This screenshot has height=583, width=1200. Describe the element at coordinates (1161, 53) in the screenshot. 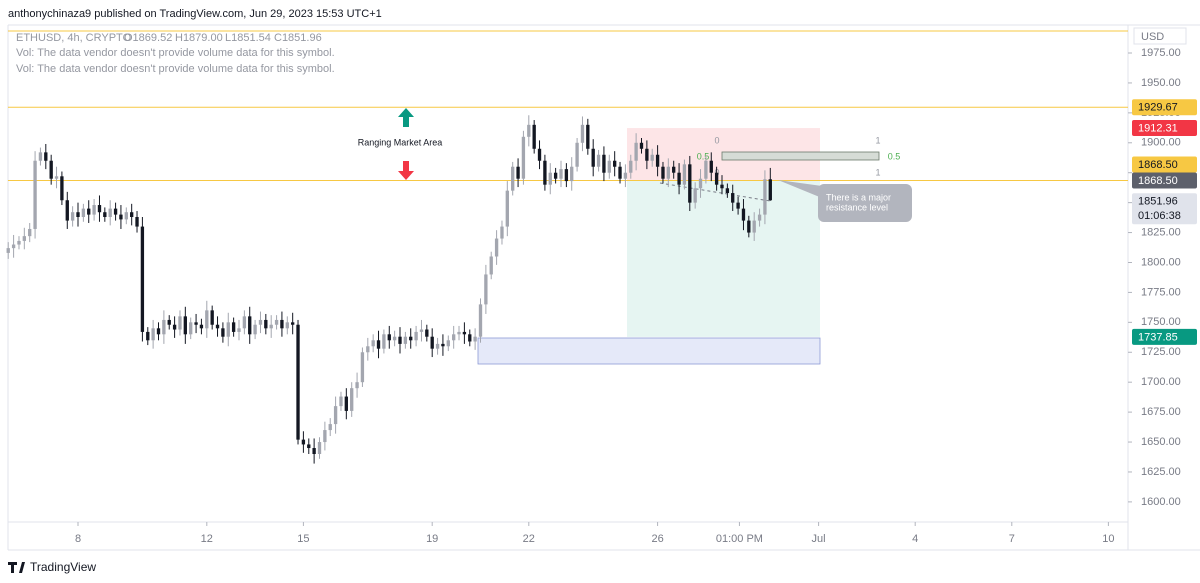

I see `y-tick-label: 1975.00` at that location.